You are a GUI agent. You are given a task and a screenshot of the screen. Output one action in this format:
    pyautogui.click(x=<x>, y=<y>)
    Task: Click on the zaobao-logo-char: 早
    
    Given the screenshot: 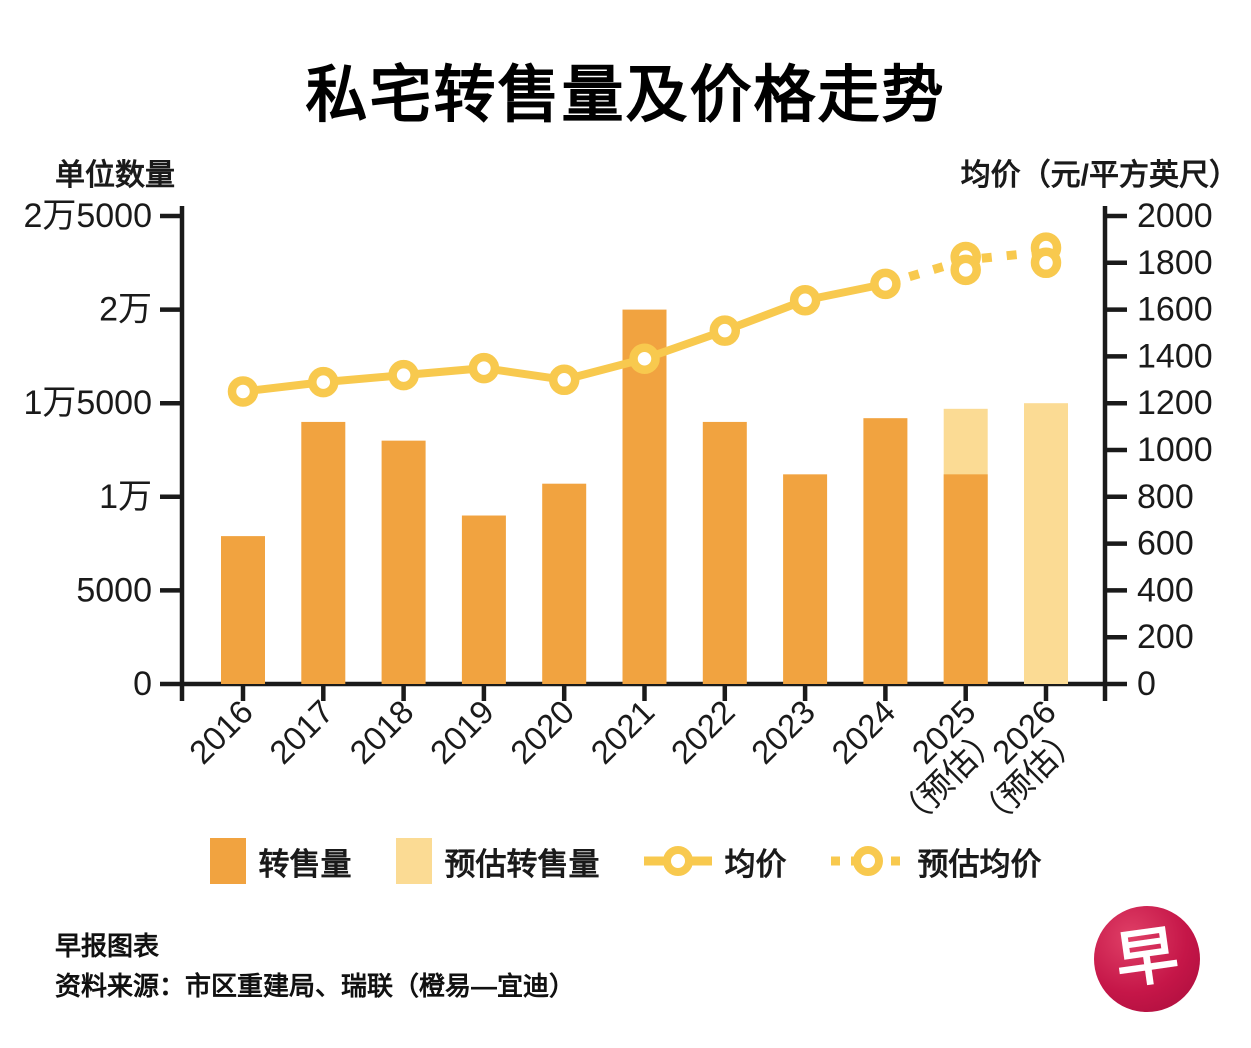 What is the action you would take?
    pyautogui.click(x=1147, y=958)
    